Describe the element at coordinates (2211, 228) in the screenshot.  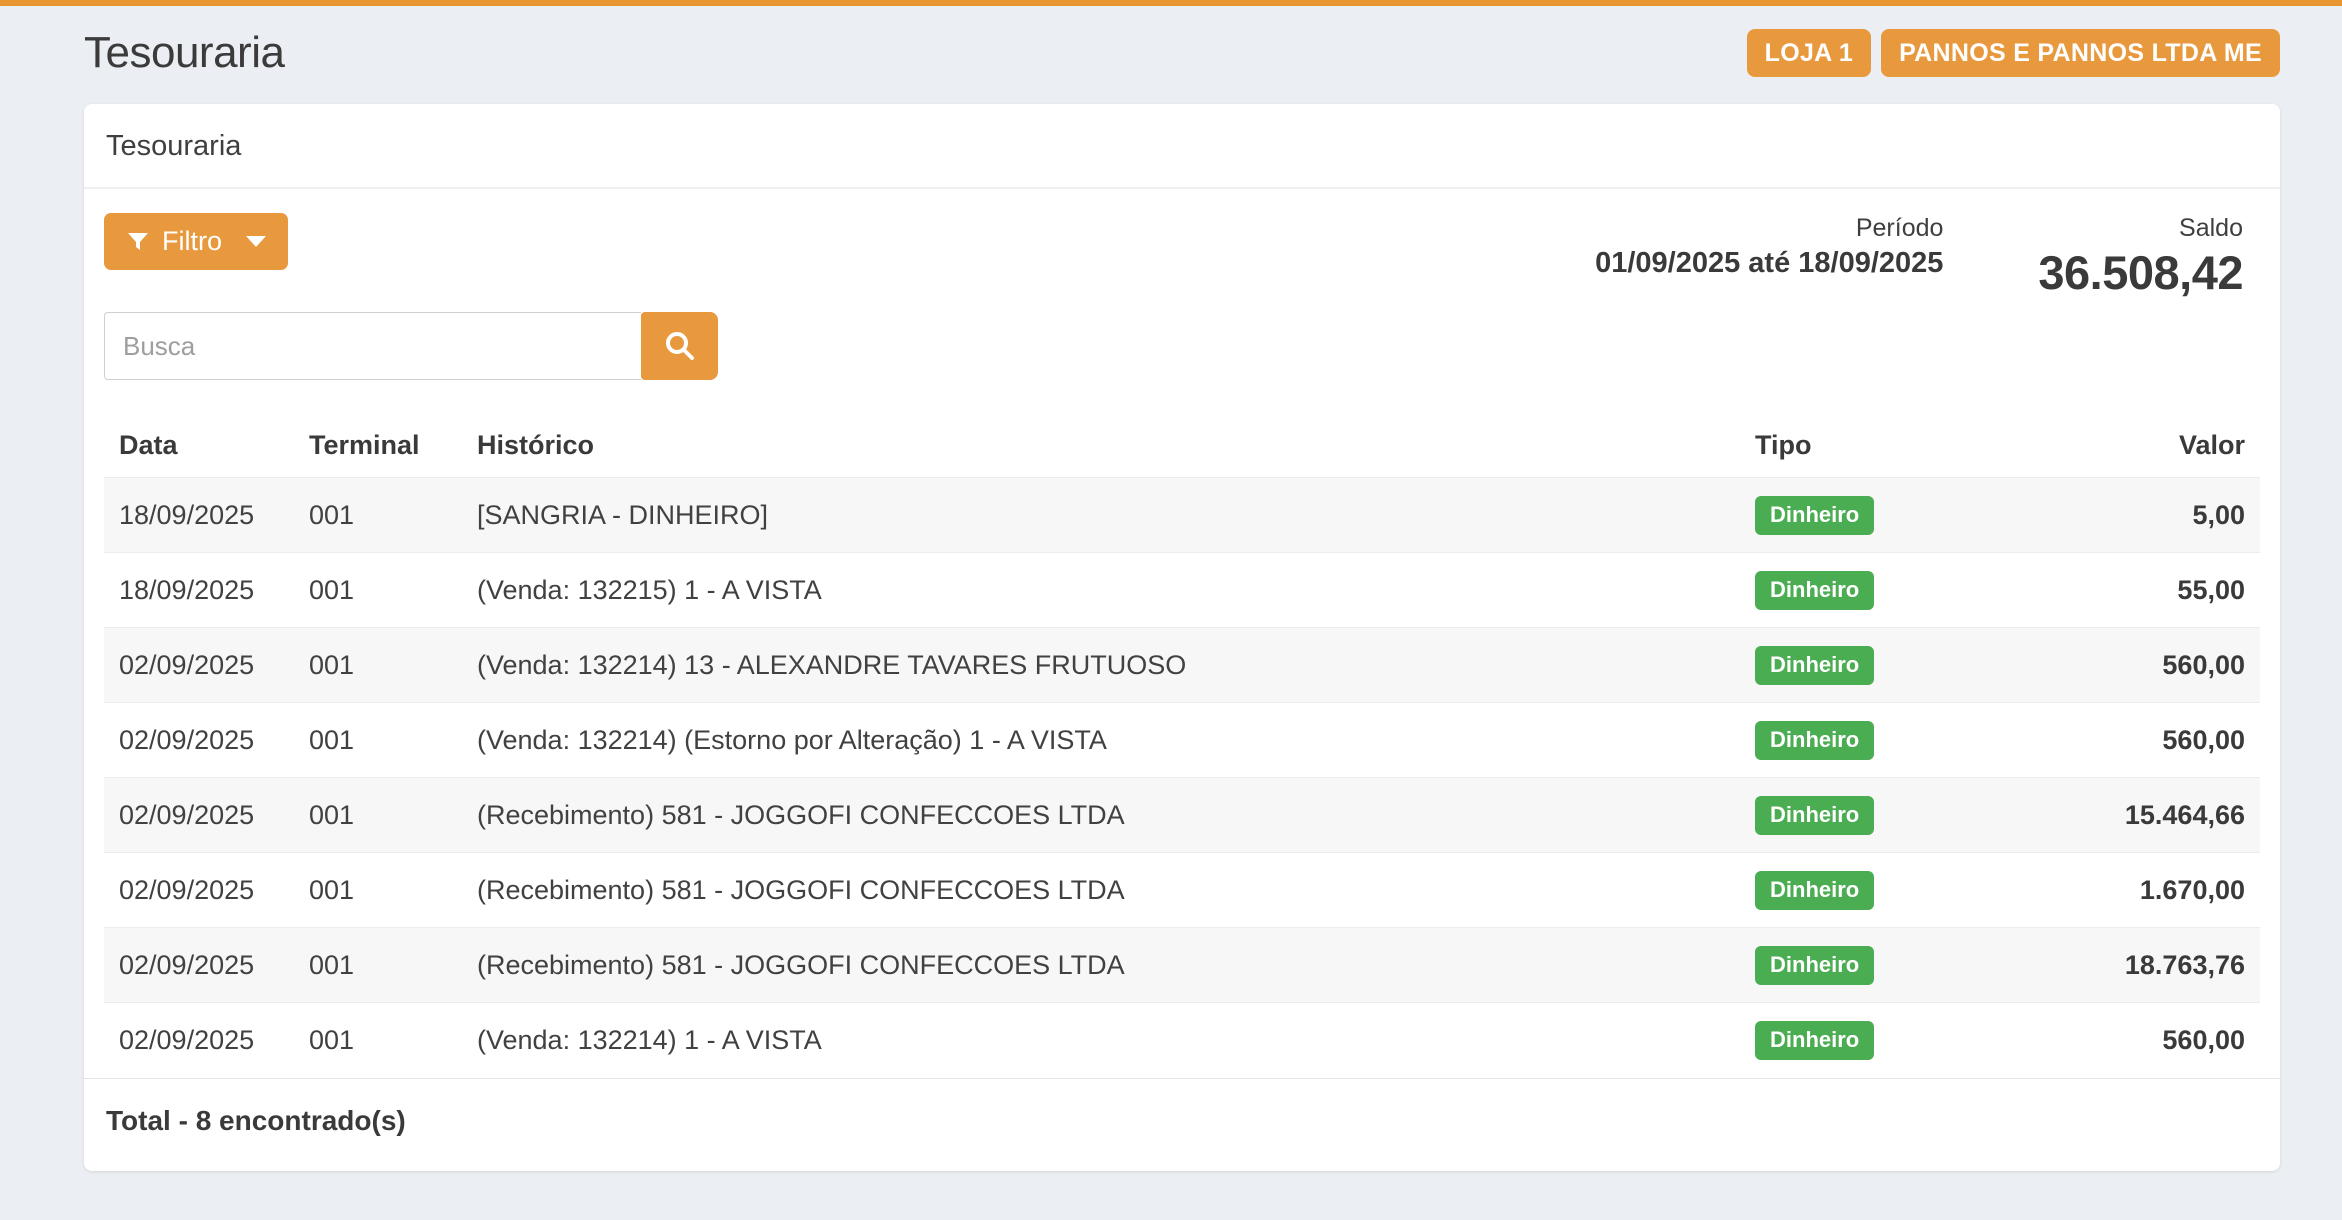
I see `saldo-label: Saldo` at that location.